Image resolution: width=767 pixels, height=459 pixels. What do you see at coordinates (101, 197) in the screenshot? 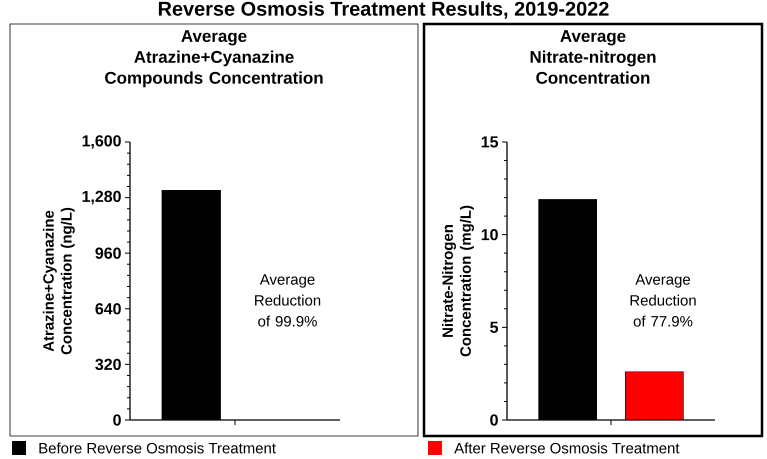
I see `y-tick-label: 1,280` at bounding box center [101, 197].